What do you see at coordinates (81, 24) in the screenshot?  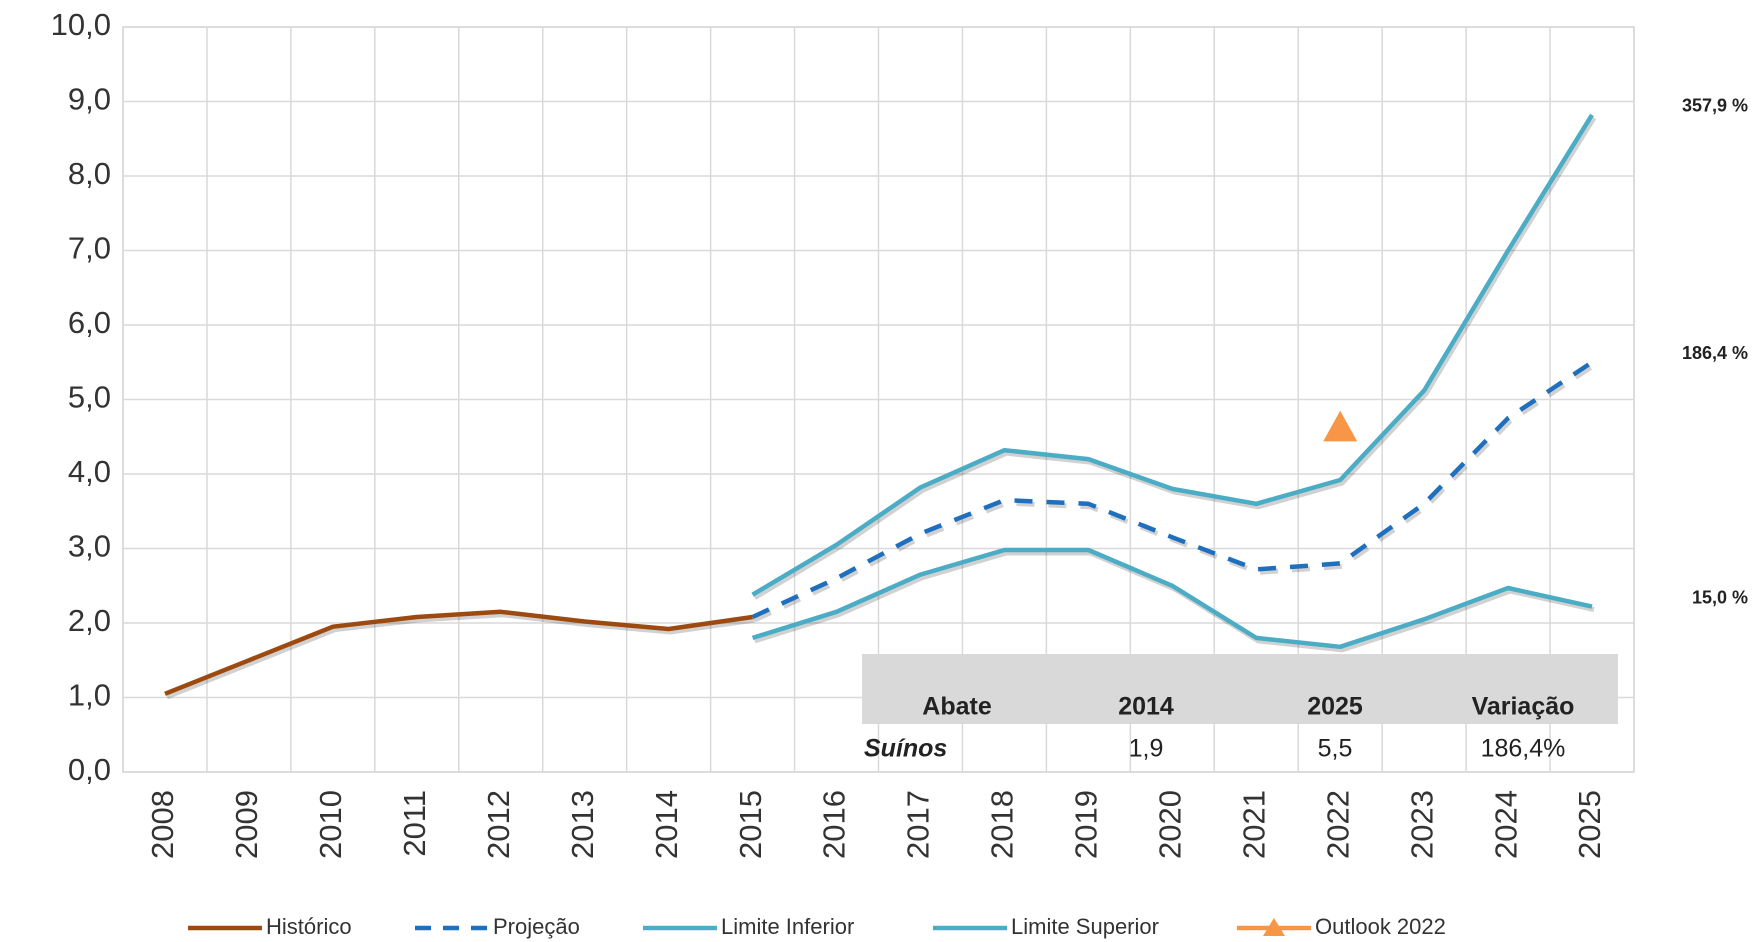 I see `y-tick-label: 10,0` at bounding box center [81, 24].